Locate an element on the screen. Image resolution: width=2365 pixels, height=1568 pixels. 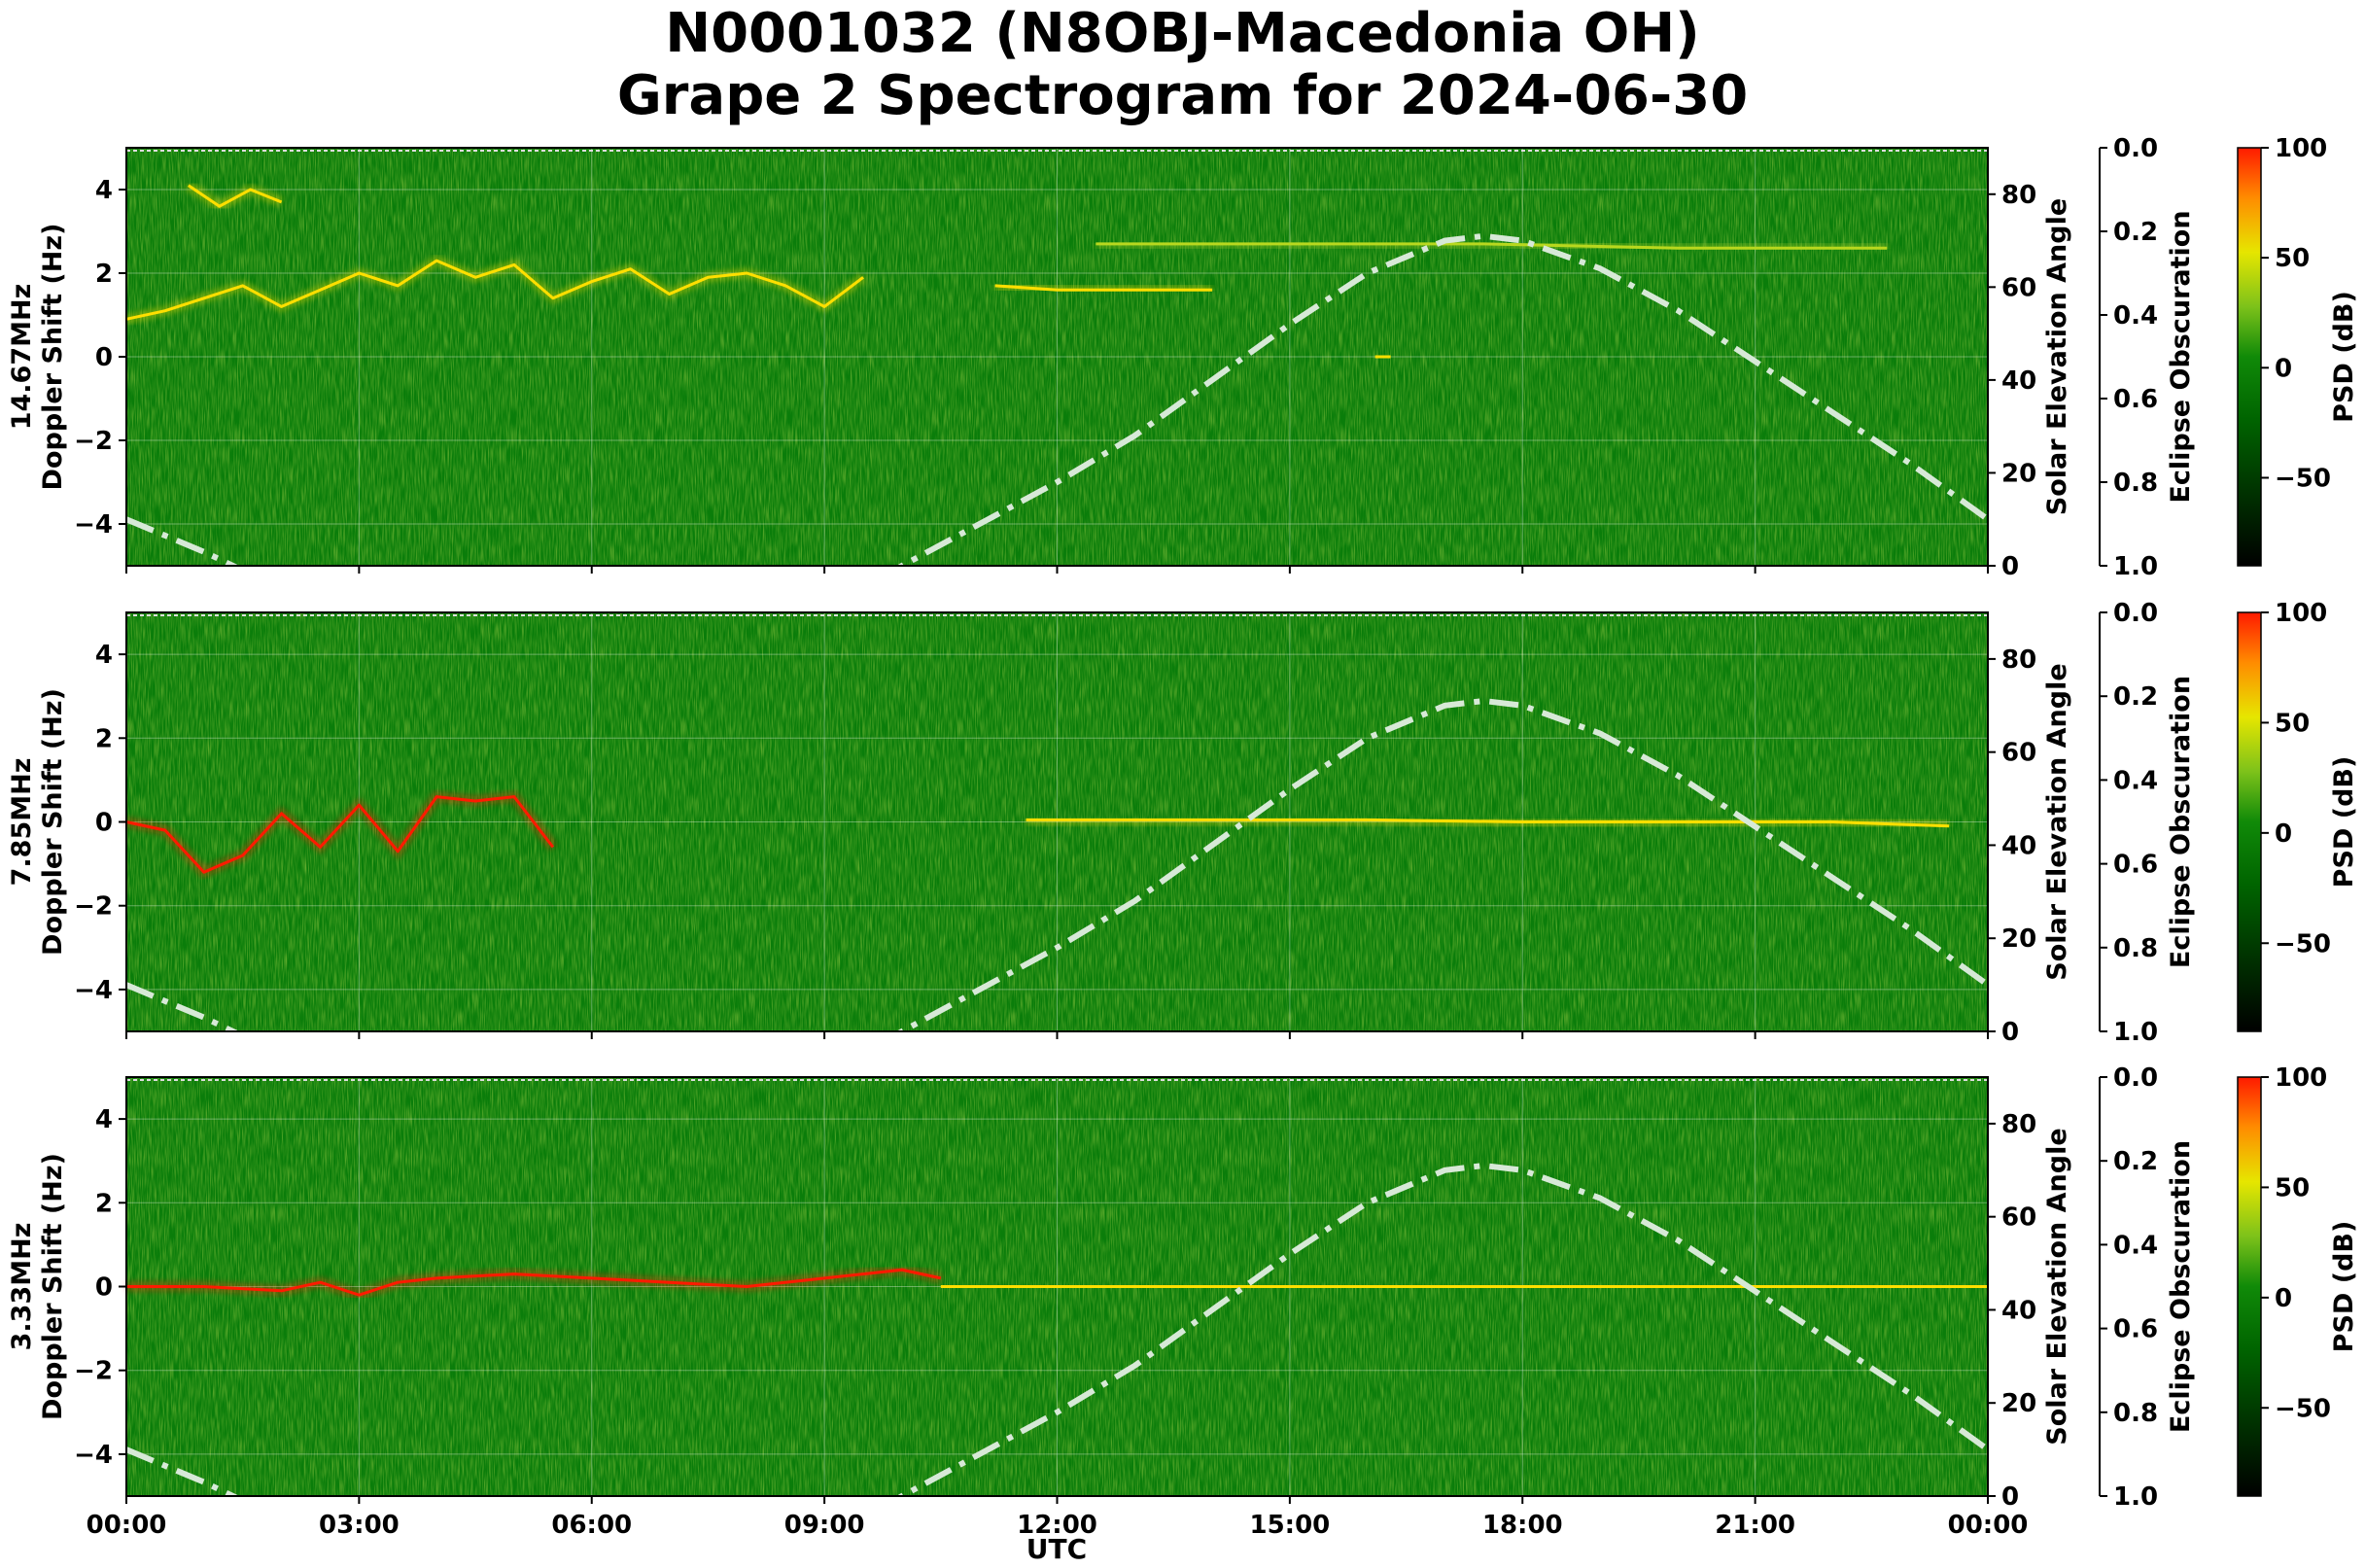
x-tick-label: 00:00 is located at coordinates (1988, 1525).